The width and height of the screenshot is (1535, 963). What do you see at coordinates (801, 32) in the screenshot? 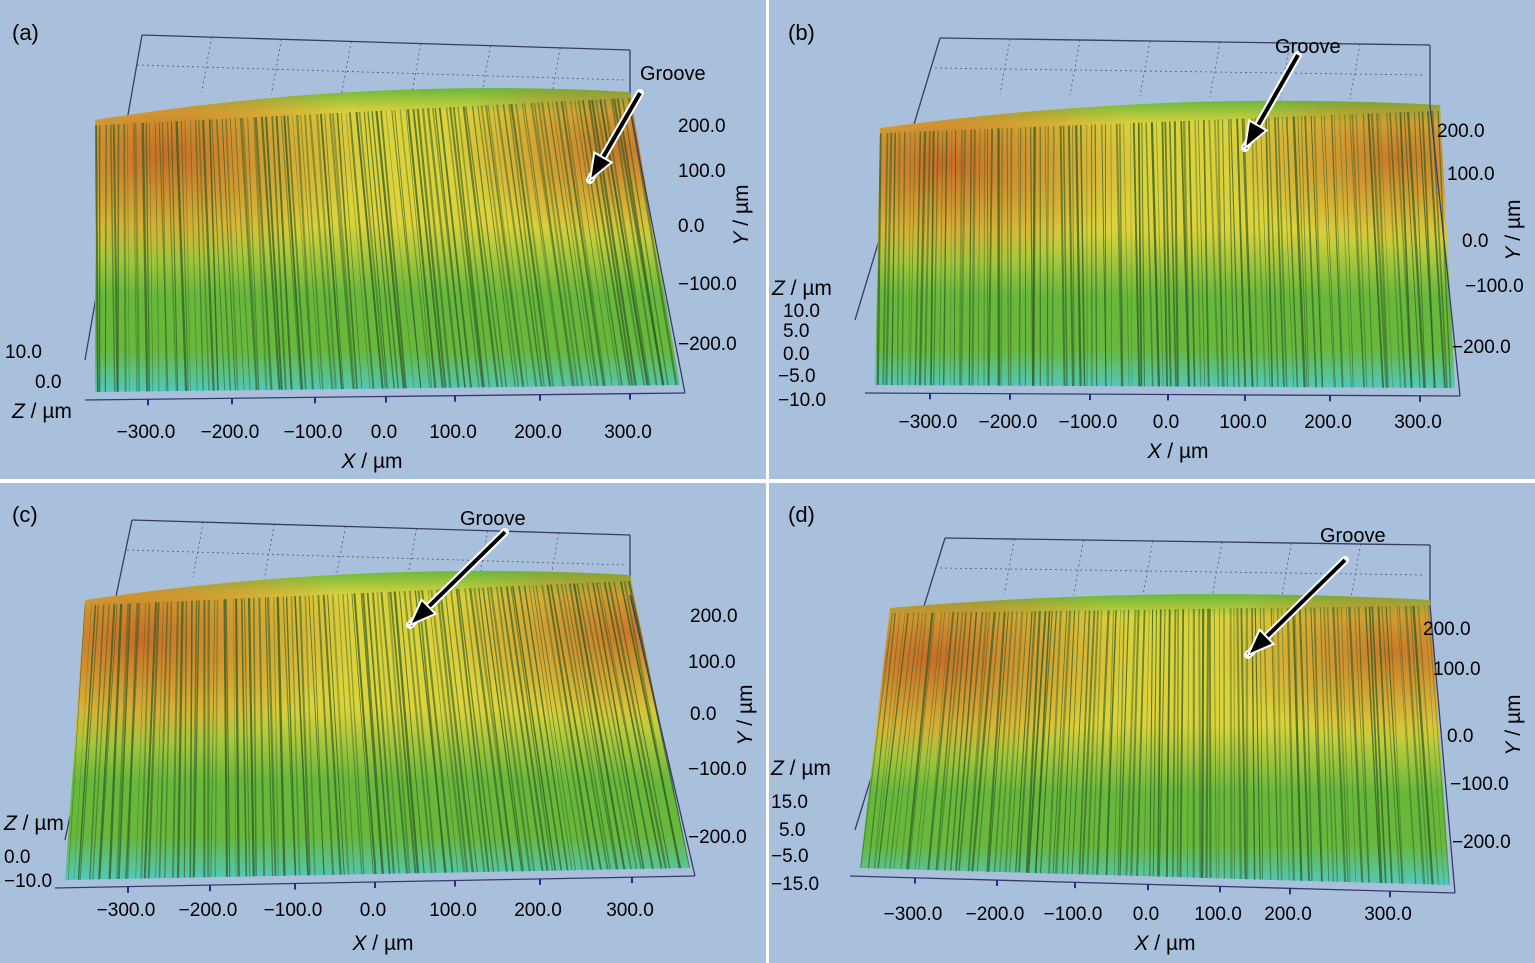
I see `panel-label: (b)` at bounding box center [801, 32].